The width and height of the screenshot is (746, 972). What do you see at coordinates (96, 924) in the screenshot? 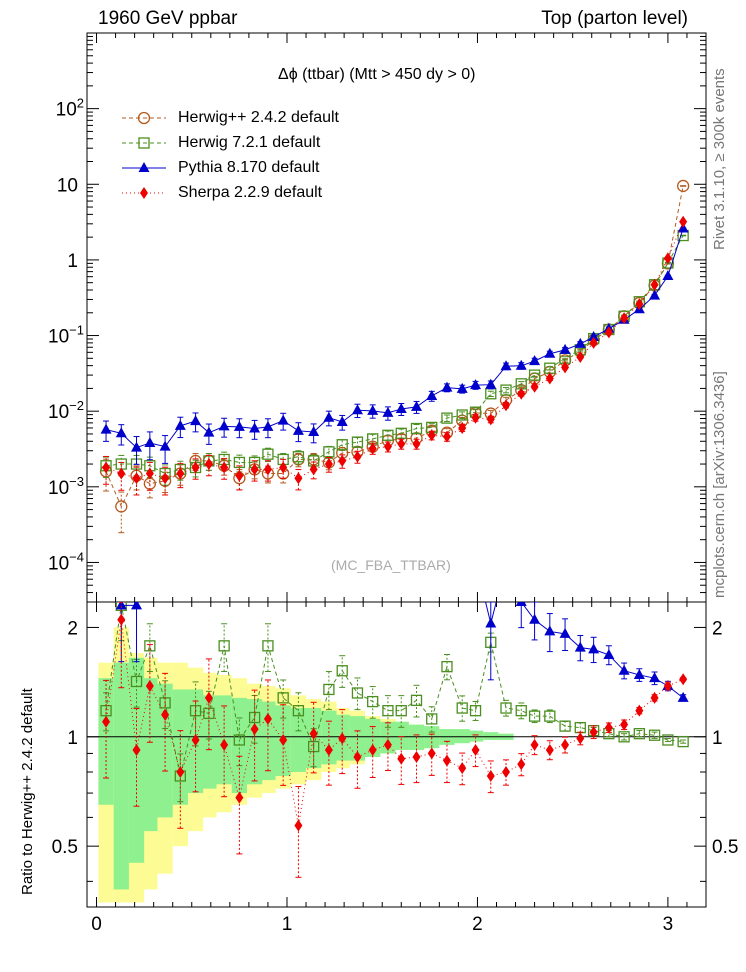
I see `x-tick-label: 0` at bounding box center [96, 924].